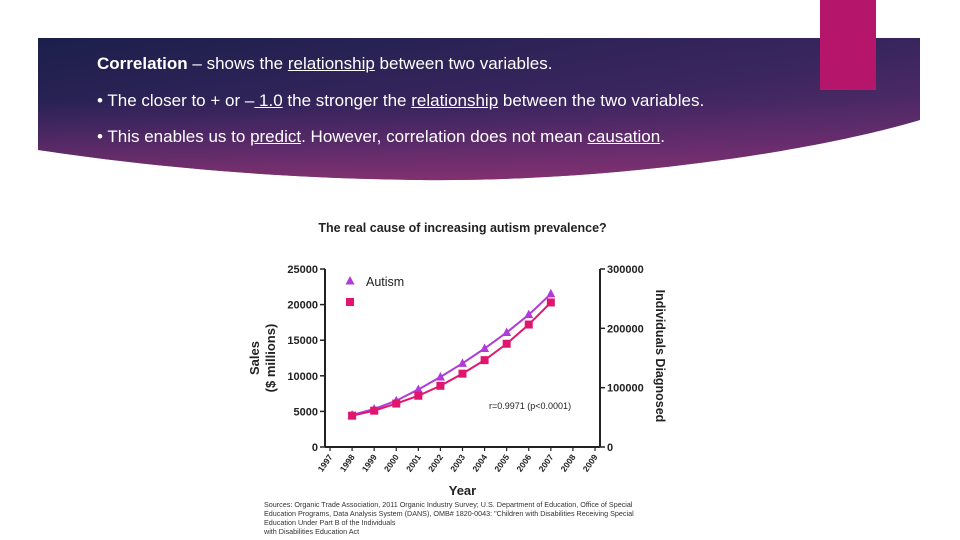 This screenshot has height=540, width=960. Describe the element at coordinates (173, 136) in the screenshot. I see `text: • This enables us to` at that location.